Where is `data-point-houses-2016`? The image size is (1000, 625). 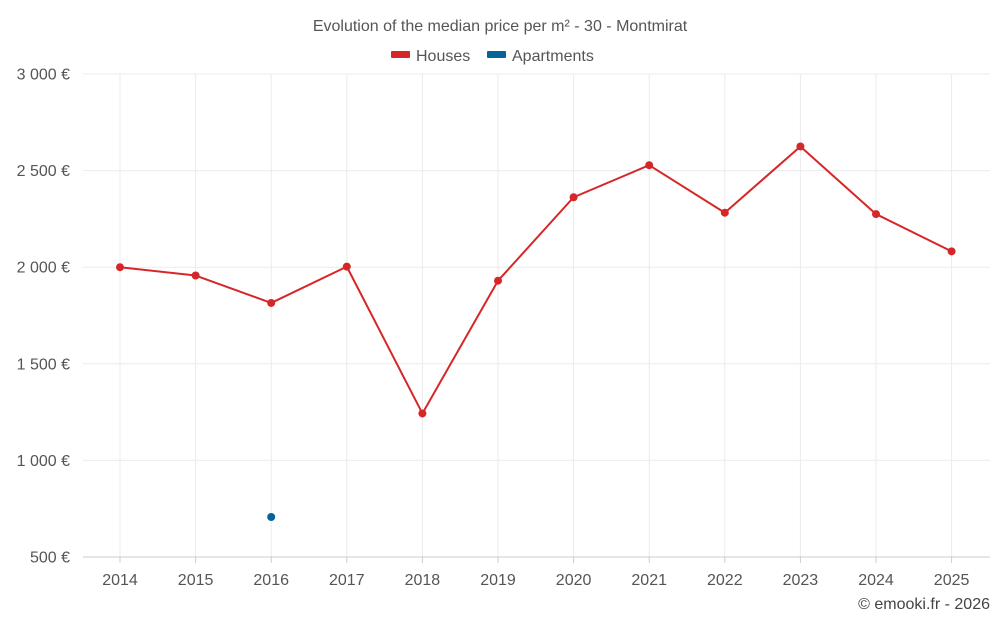
data-point-houses-2016 is located at coordinates (271, 302).